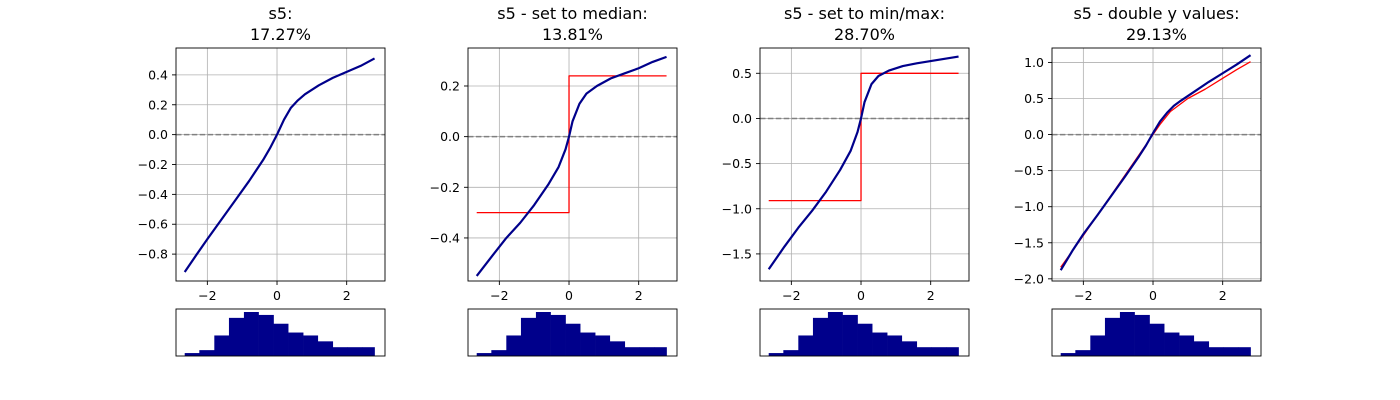 The width and height of the screenshot is (1400, 400). Describe the element at coordinates (1029, 278) in the screenshot. I see `y-tick-label: −2.0` at that location.